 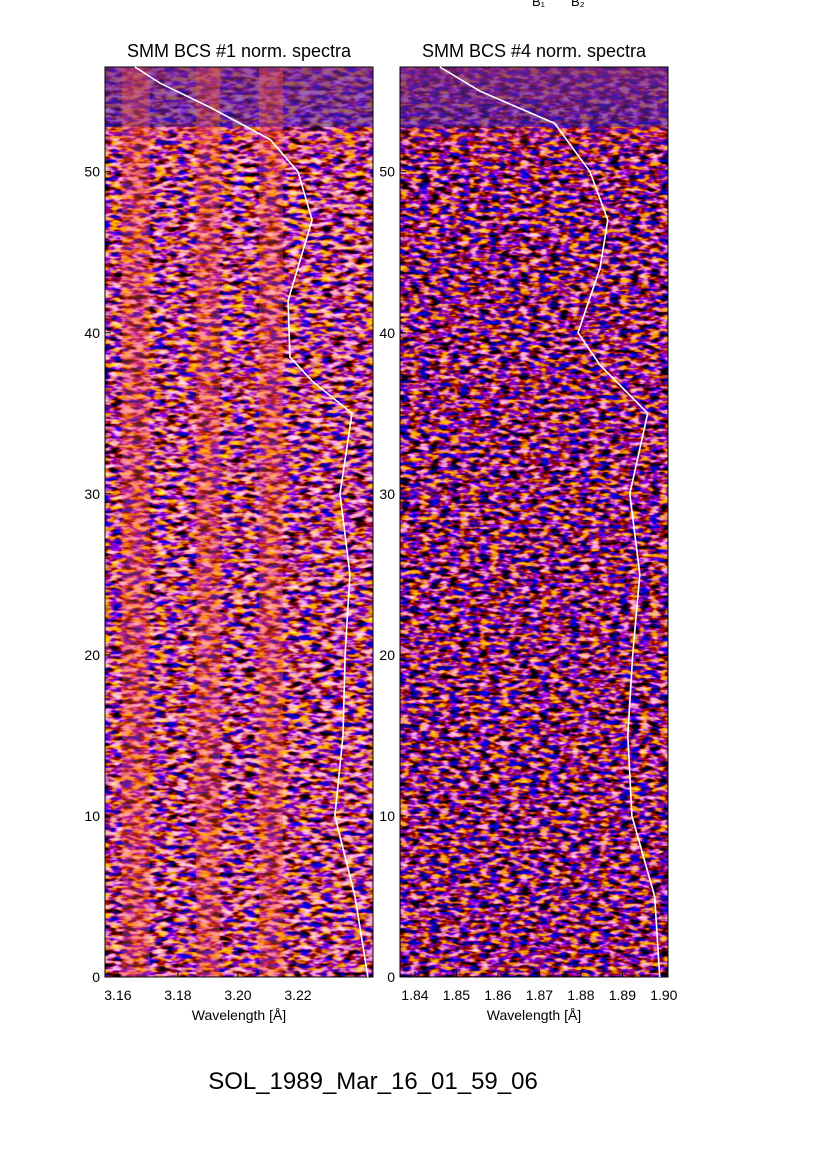 I want to click on caption: SOL_1989_Mar_16_01_59_06, so click(x=373, y=1081).